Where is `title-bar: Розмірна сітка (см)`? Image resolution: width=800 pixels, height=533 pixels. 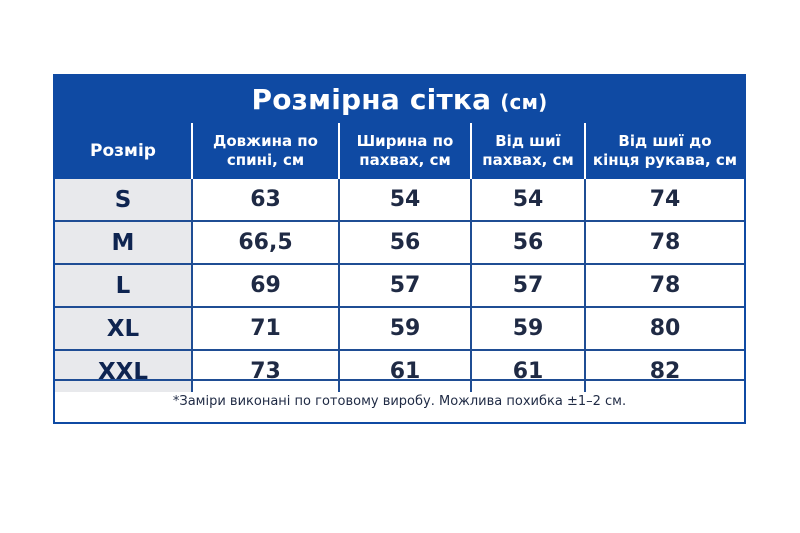 title-bar: Розмірна сітка (см) is located at coordinates (399, 100).